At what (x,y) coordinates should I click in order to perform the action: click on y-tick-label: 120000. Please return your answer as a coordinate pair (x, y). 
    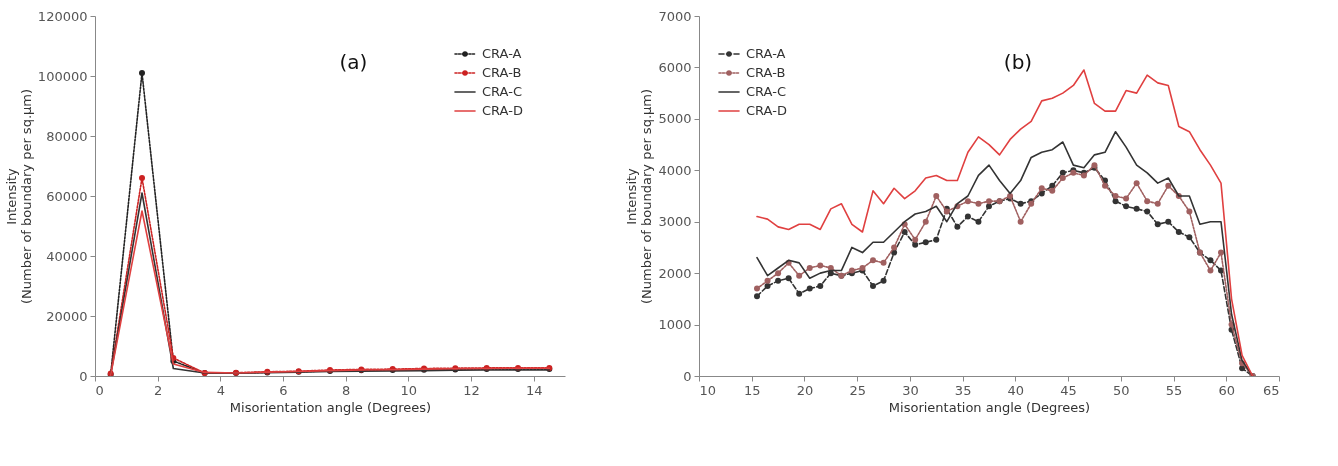
    Looking at the image, I should click on (62, 16).